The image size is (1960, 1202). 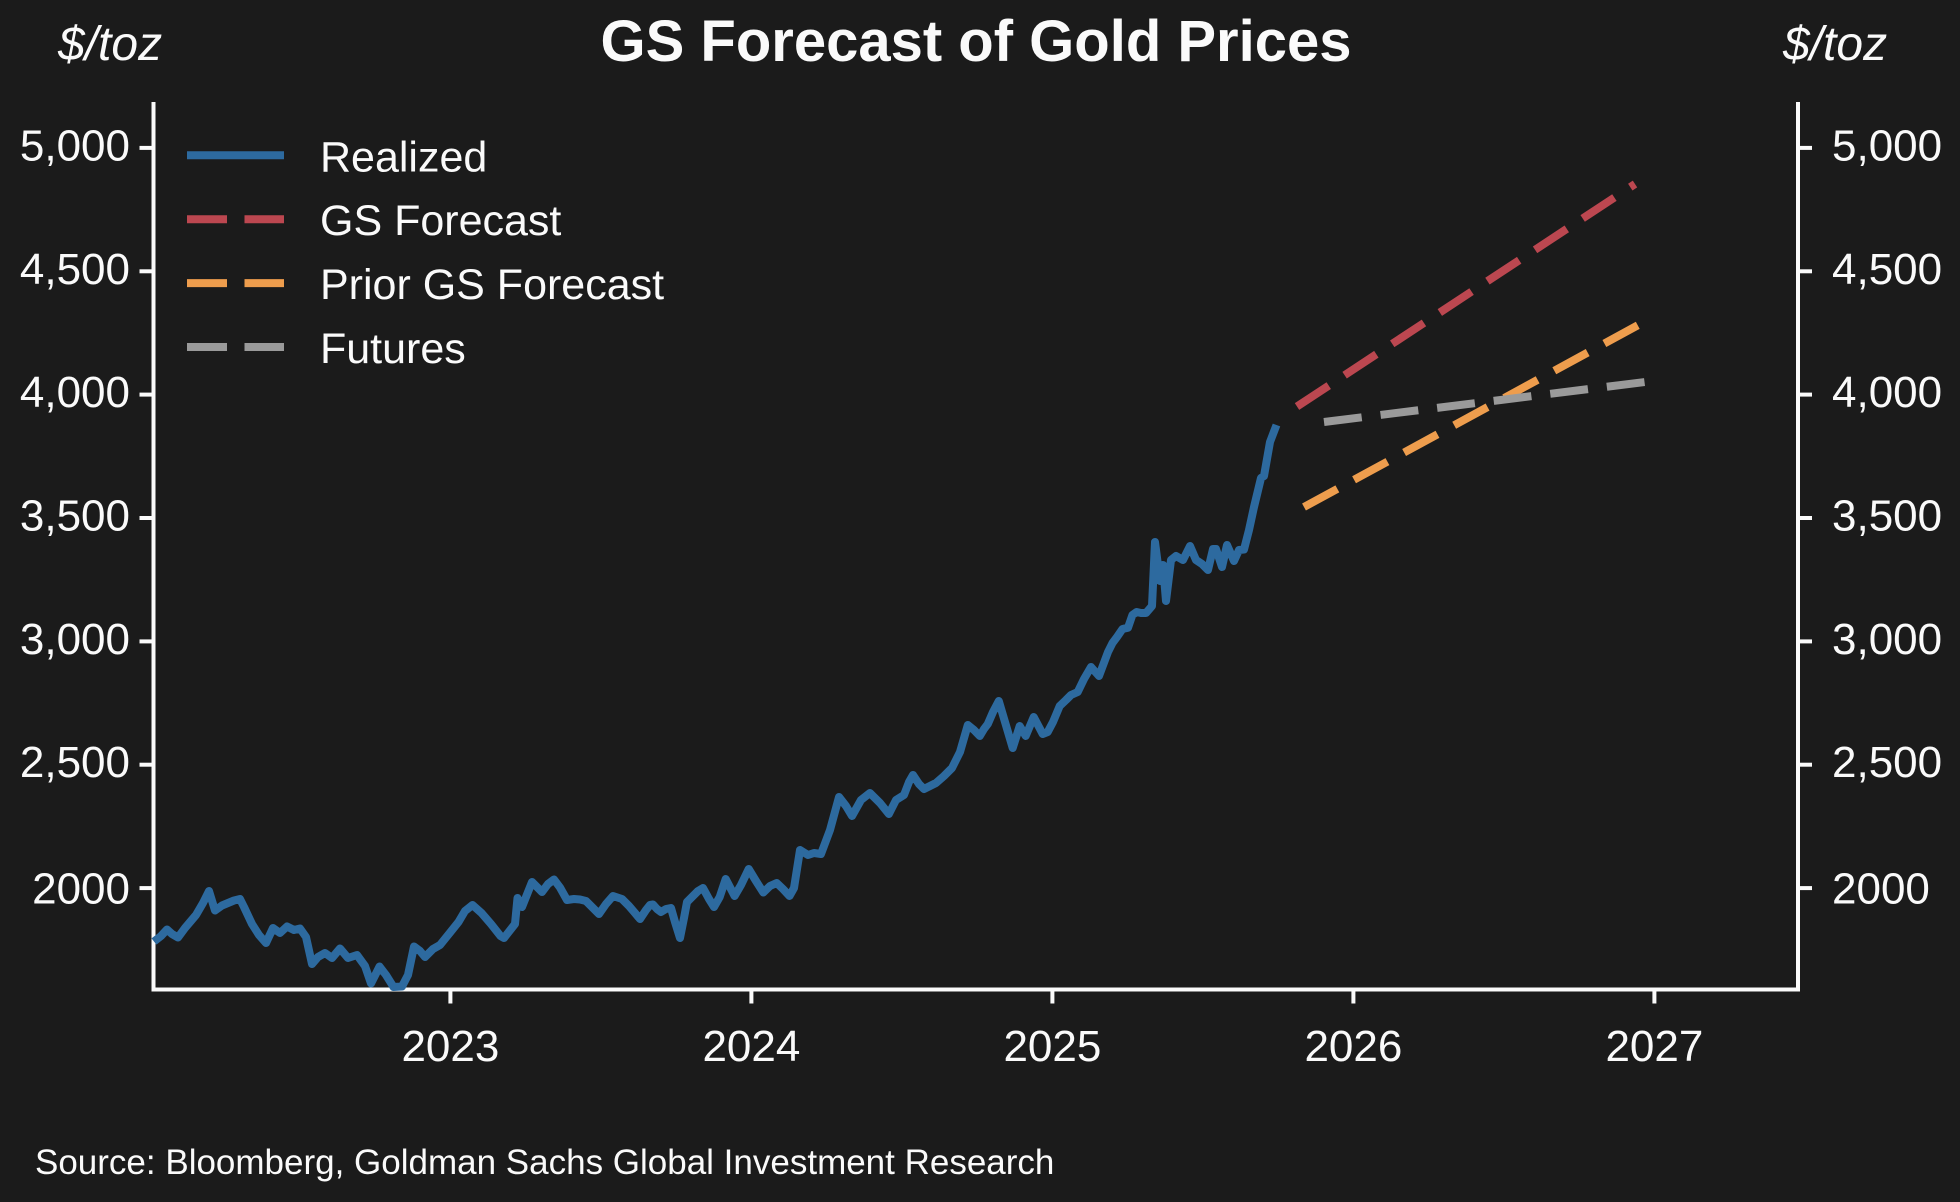 What do you see at coordinates (492, 285) in the screenshot?
I see `svg-text: Prior GS Forecast` at bounding box center [492, 285].